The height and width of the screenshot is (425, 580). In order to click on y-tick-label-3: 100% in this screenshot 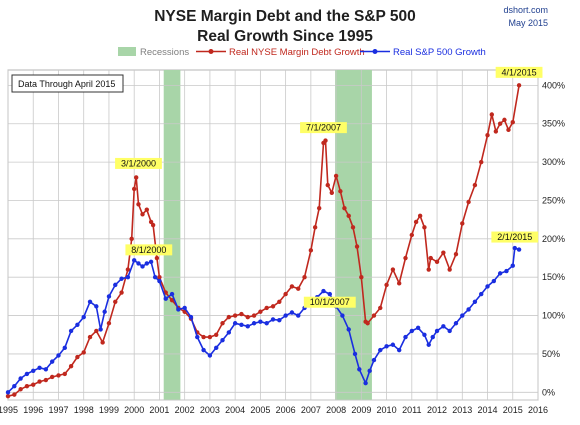, I will do `click(553, 316)`.